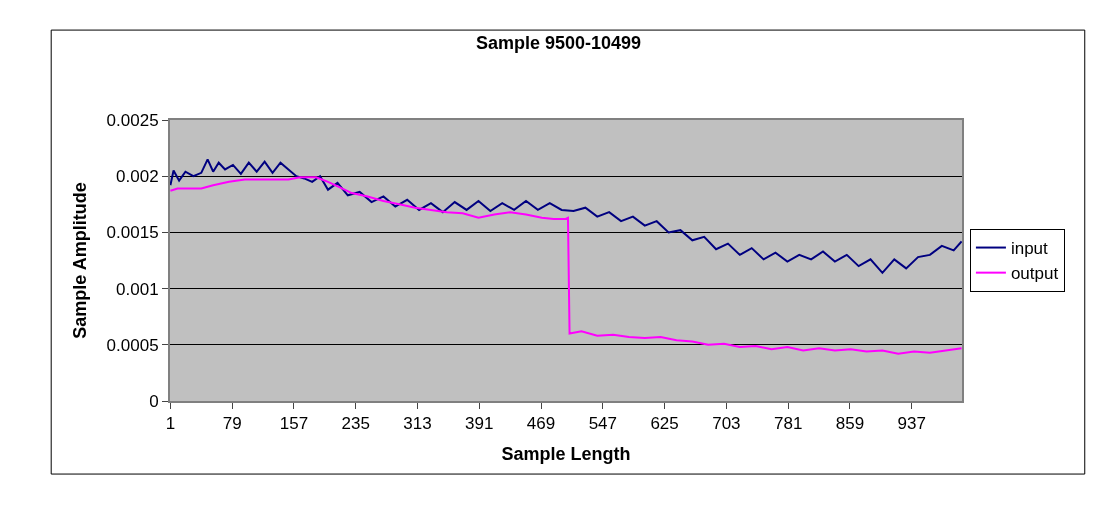 This screenshot has height=521, width=1117. Describe the element at coordinates (294, 424) in the screenshot. I see `x-tick-label: 157` at that location.